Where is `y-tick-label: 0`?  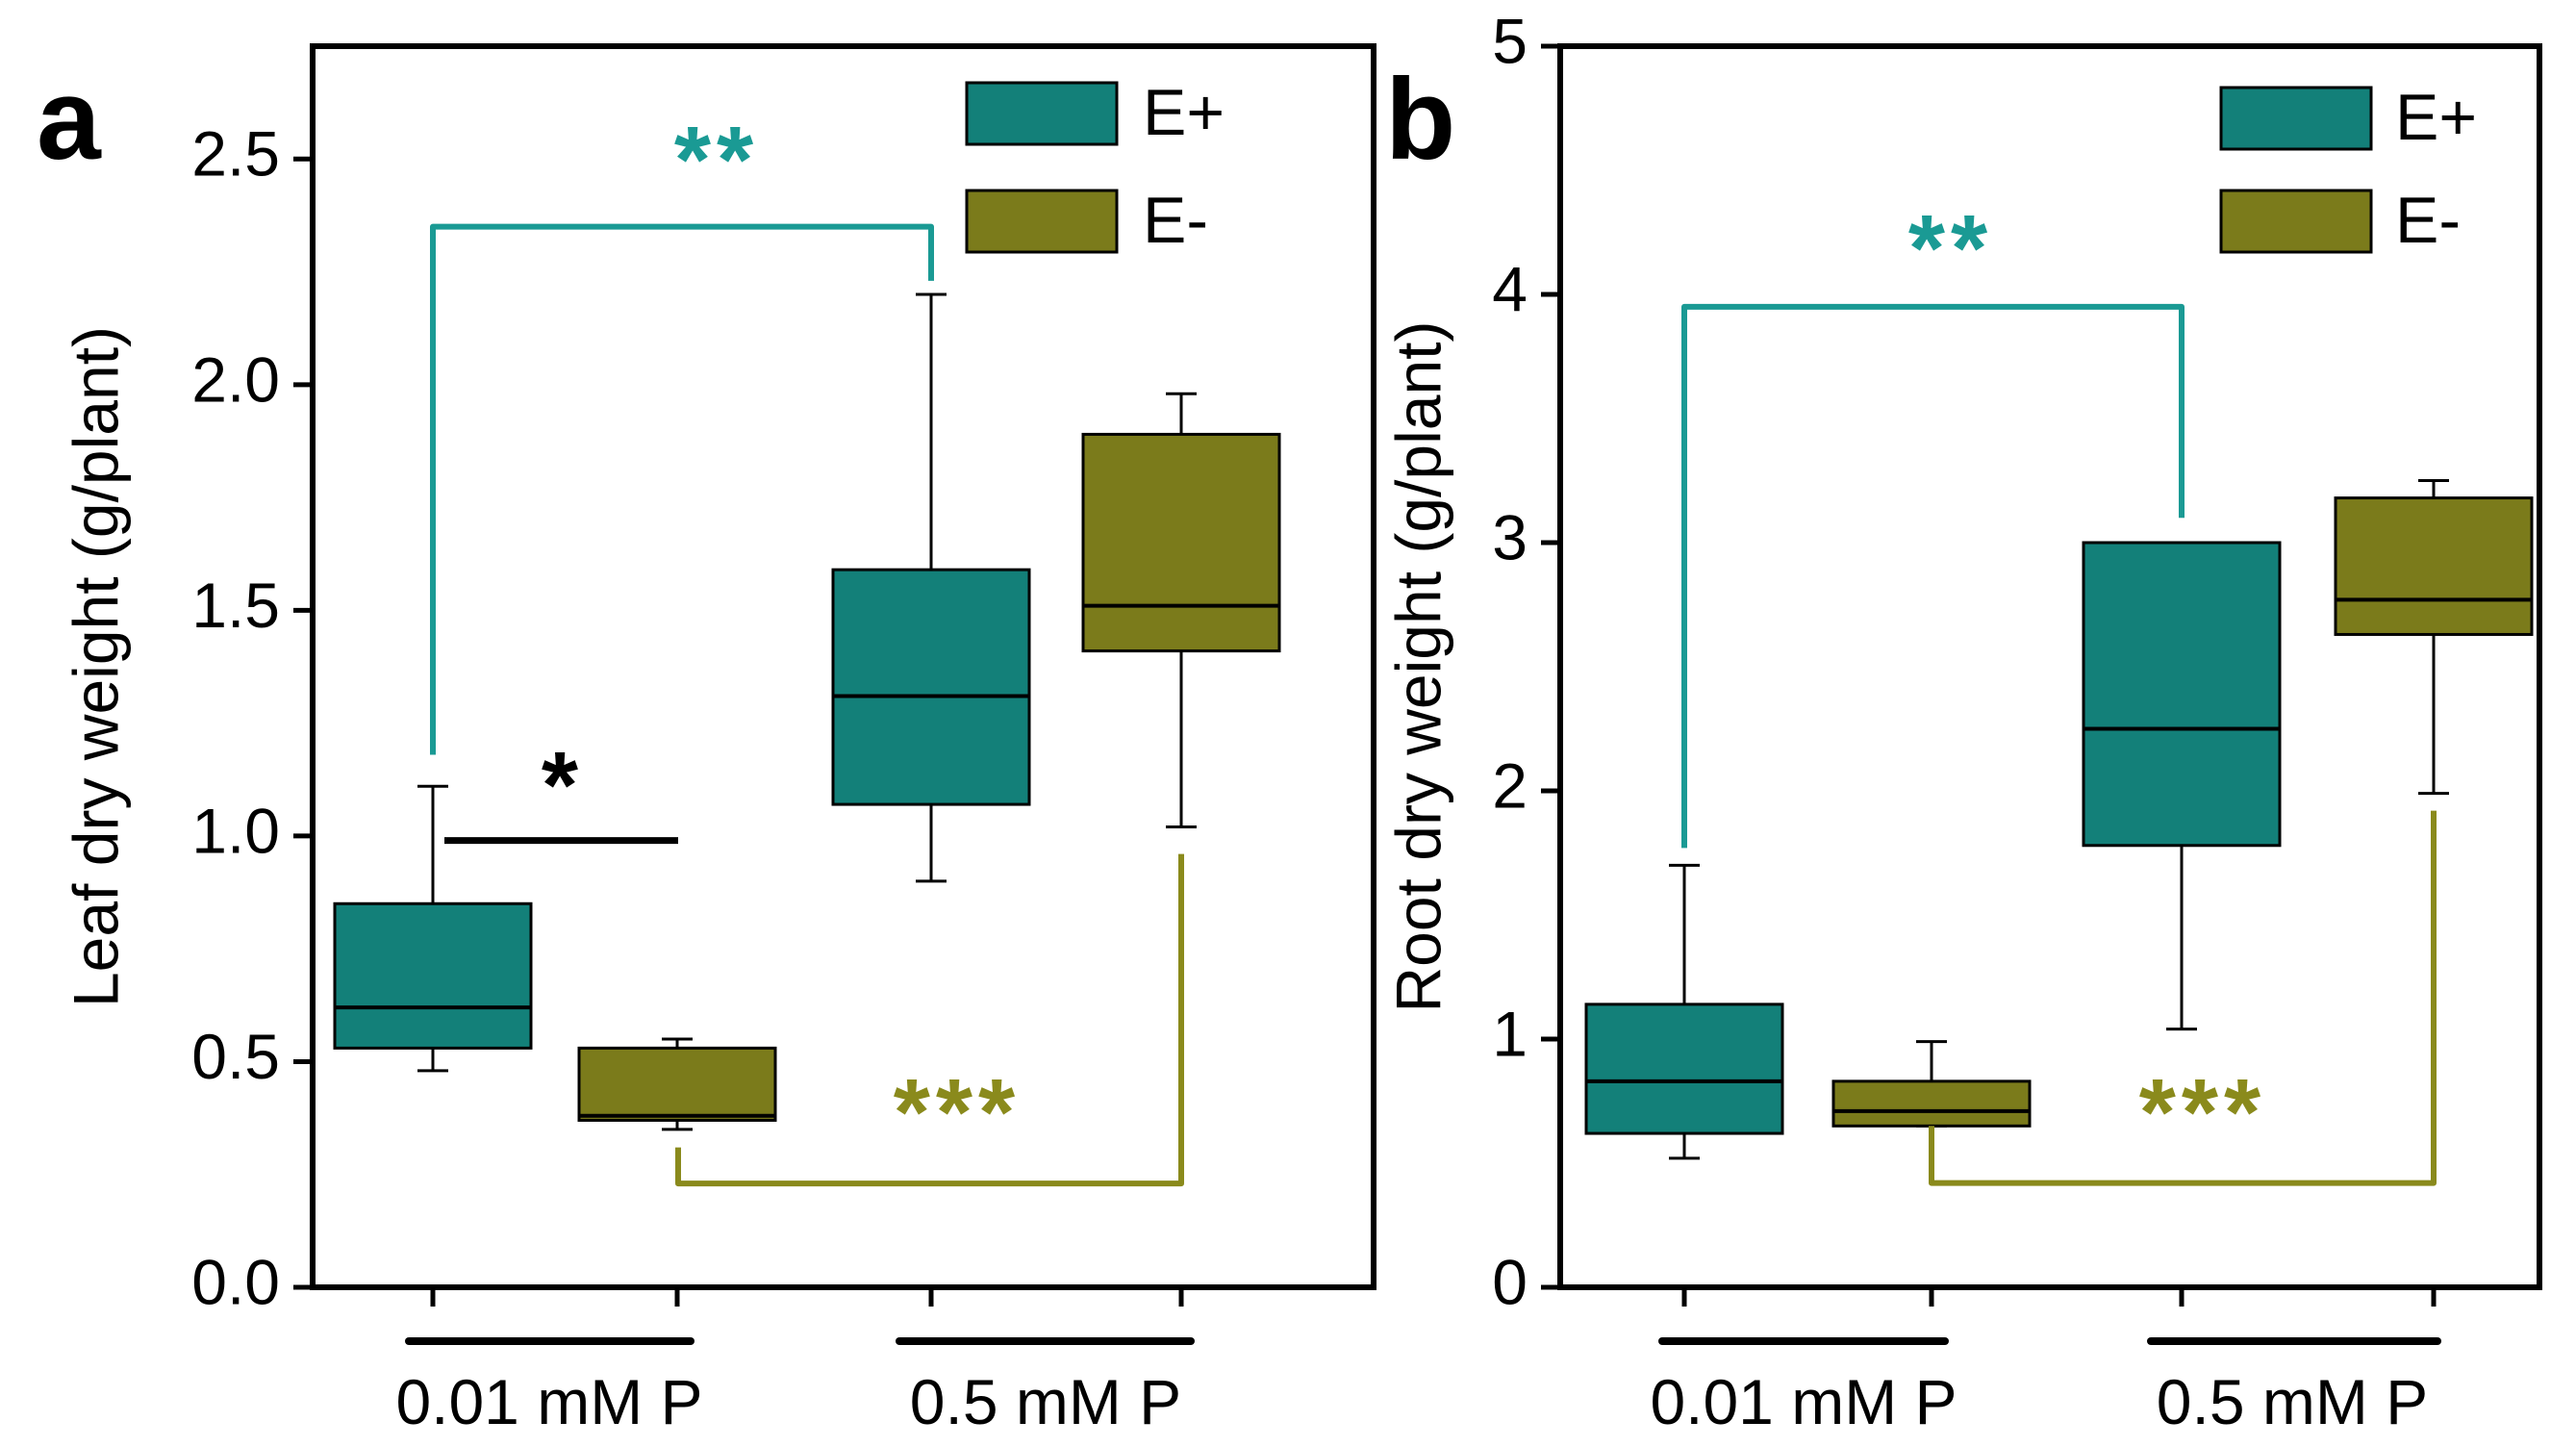 y-tick-label: 0 is located at coordinates (1510, 1281).